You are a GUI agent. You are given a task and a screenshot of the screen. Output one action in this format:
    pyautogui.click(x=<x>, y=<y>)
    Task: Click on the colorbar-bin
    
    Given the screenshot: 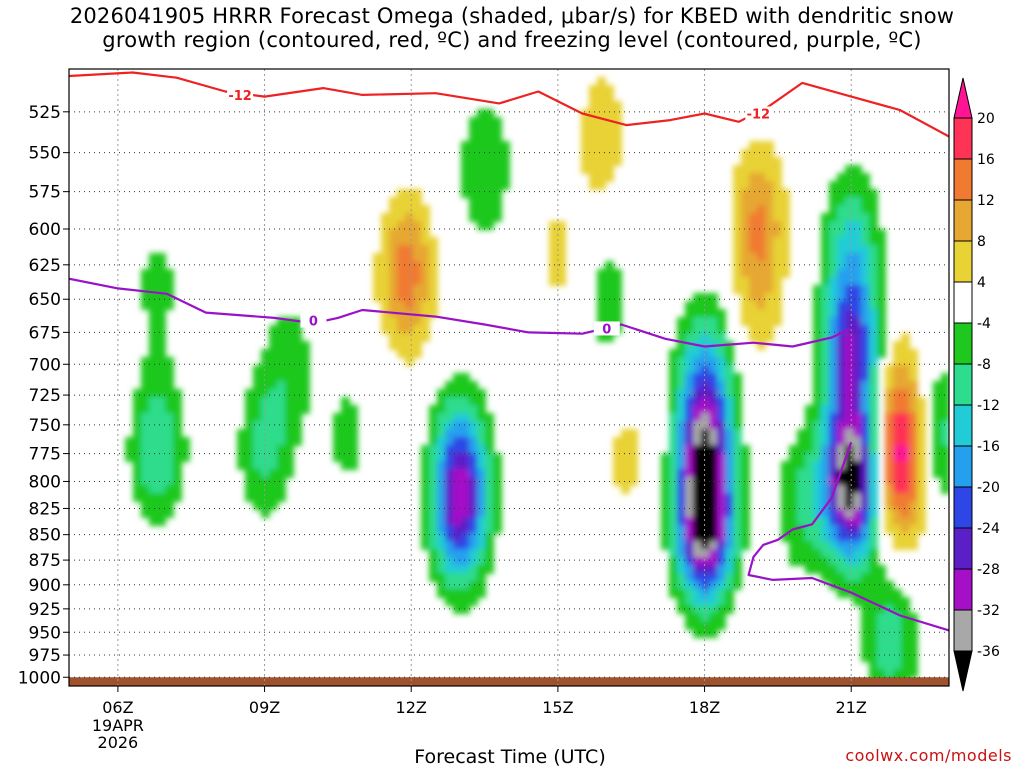 What is the action you would take?
    pyautogui.click(x=963, y=179)
    